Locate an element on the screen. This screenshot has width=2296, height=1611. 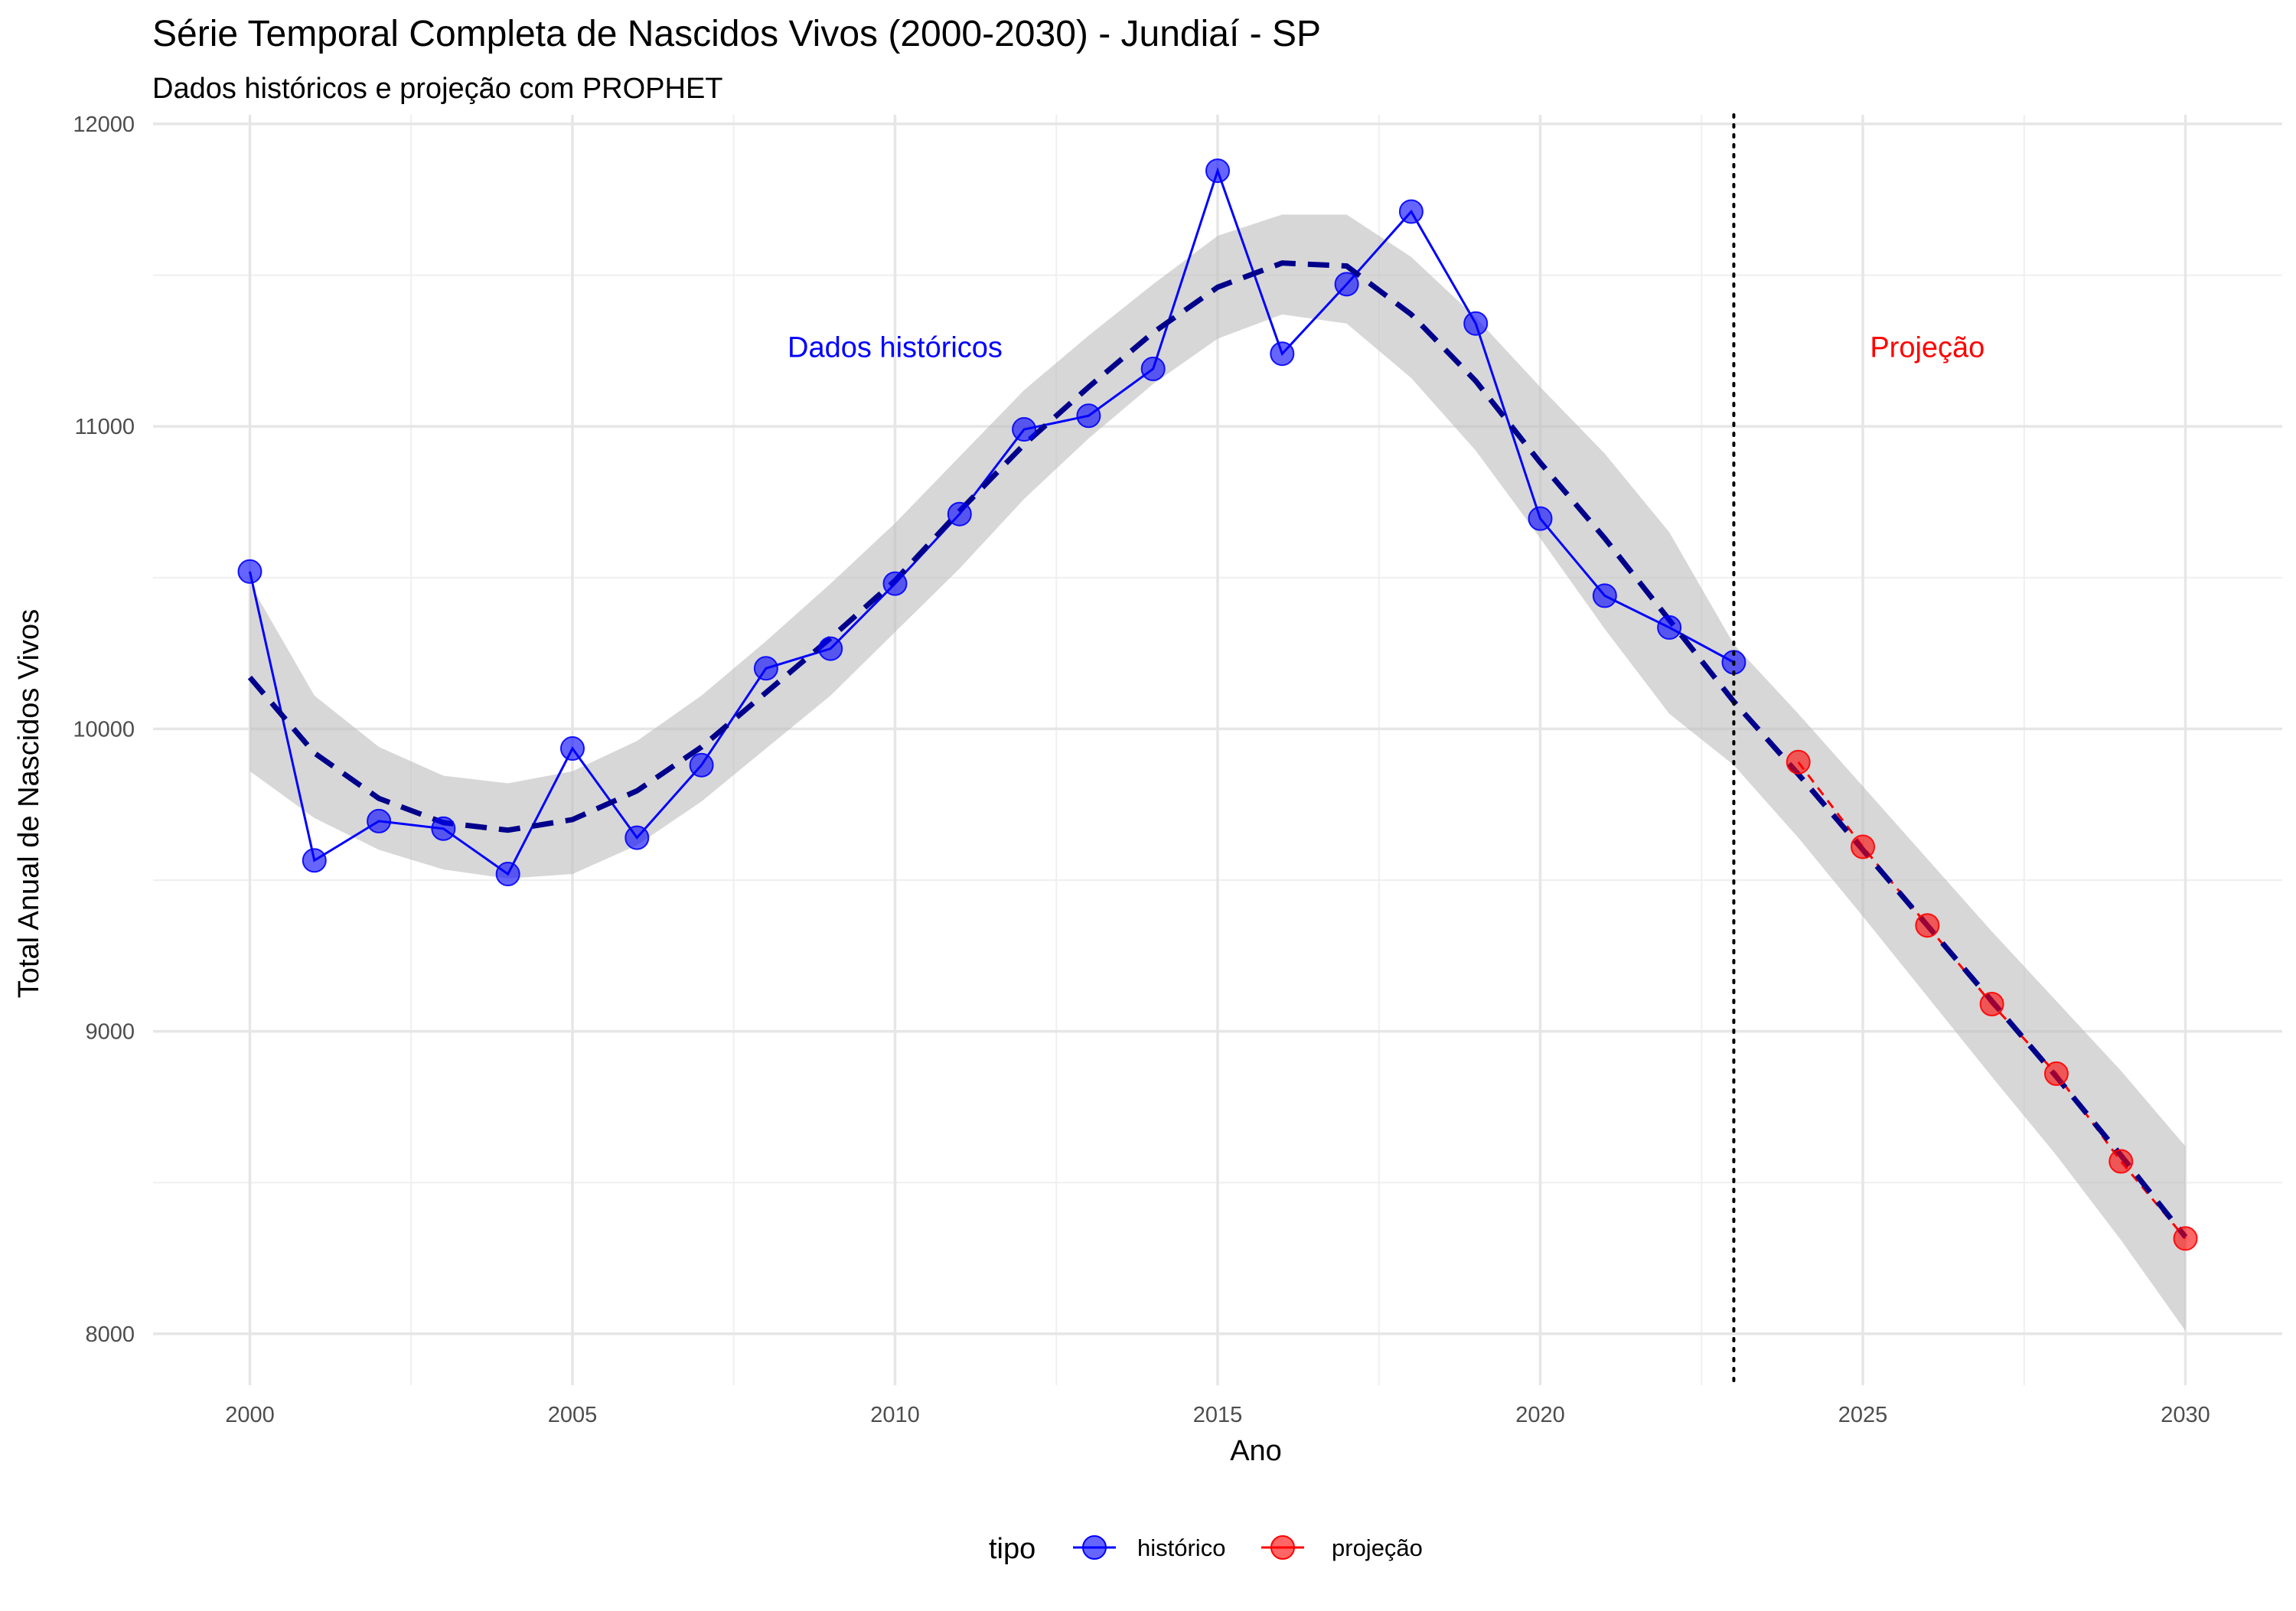
y-tick-label: 11000 is located at coordinates (105, 427).